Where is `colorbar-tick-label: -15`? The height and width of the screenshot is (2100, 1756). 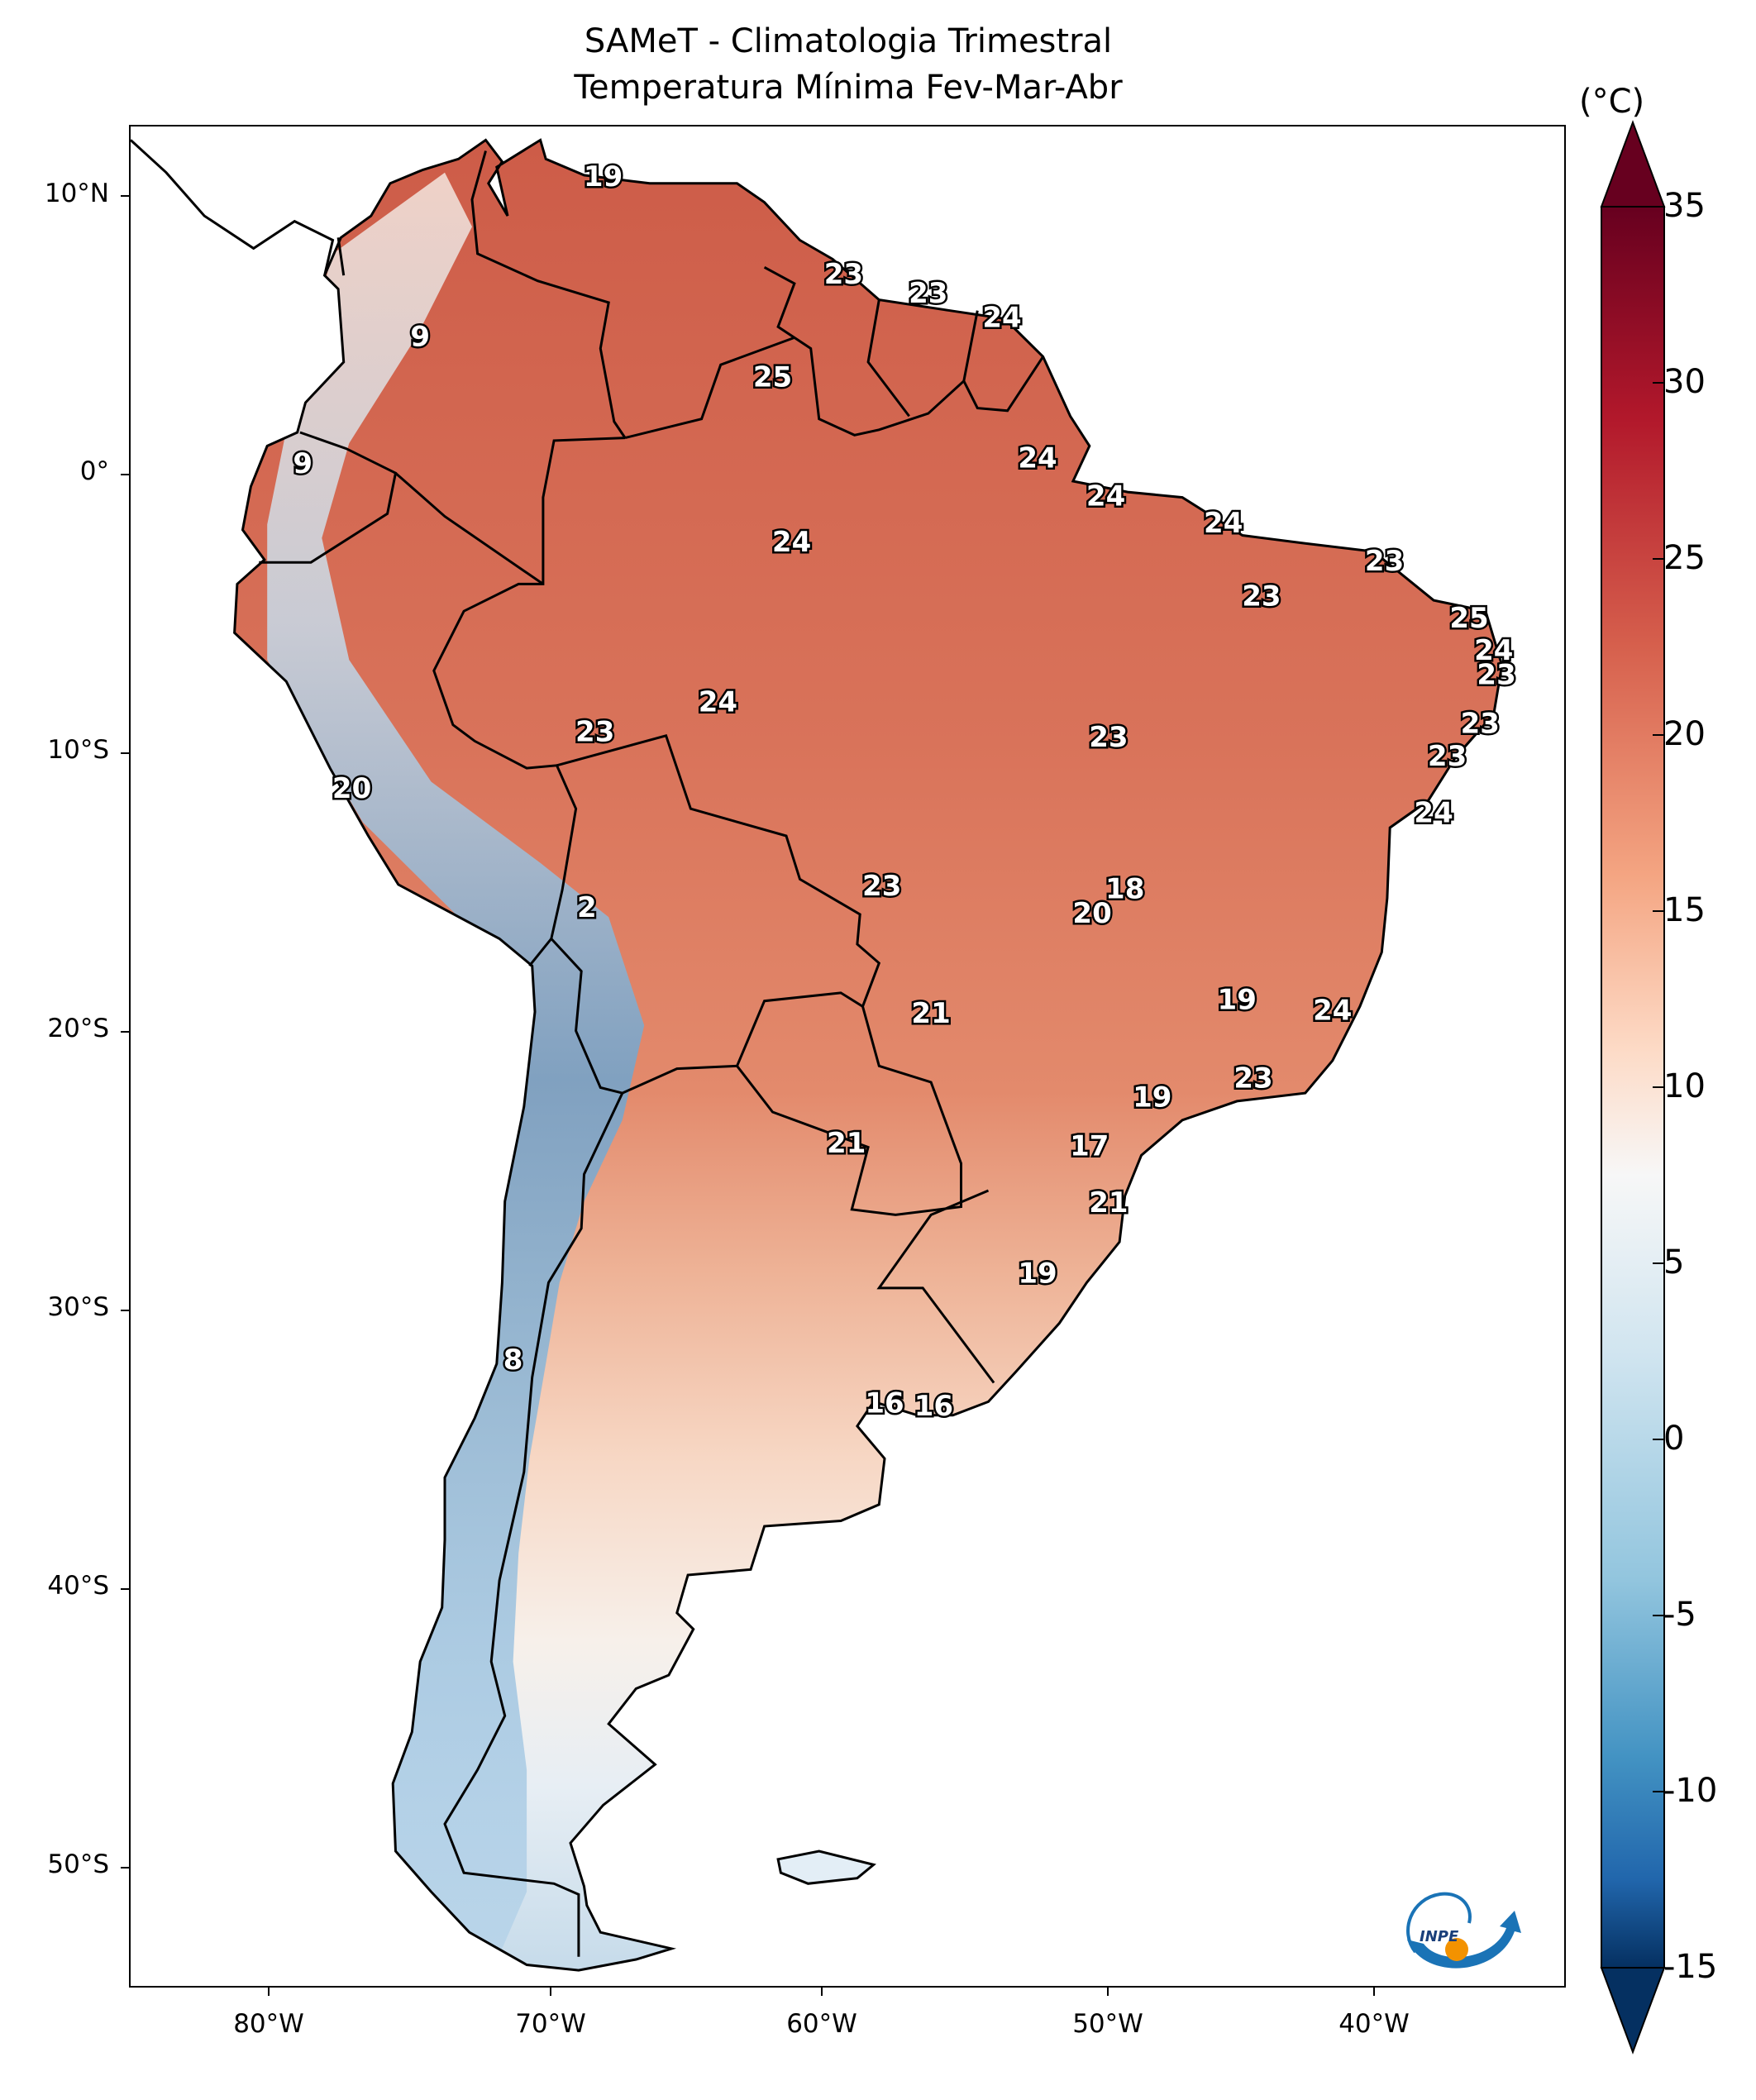
colorbar-tick-label: -15 is located at coordinates (1690, 1967).